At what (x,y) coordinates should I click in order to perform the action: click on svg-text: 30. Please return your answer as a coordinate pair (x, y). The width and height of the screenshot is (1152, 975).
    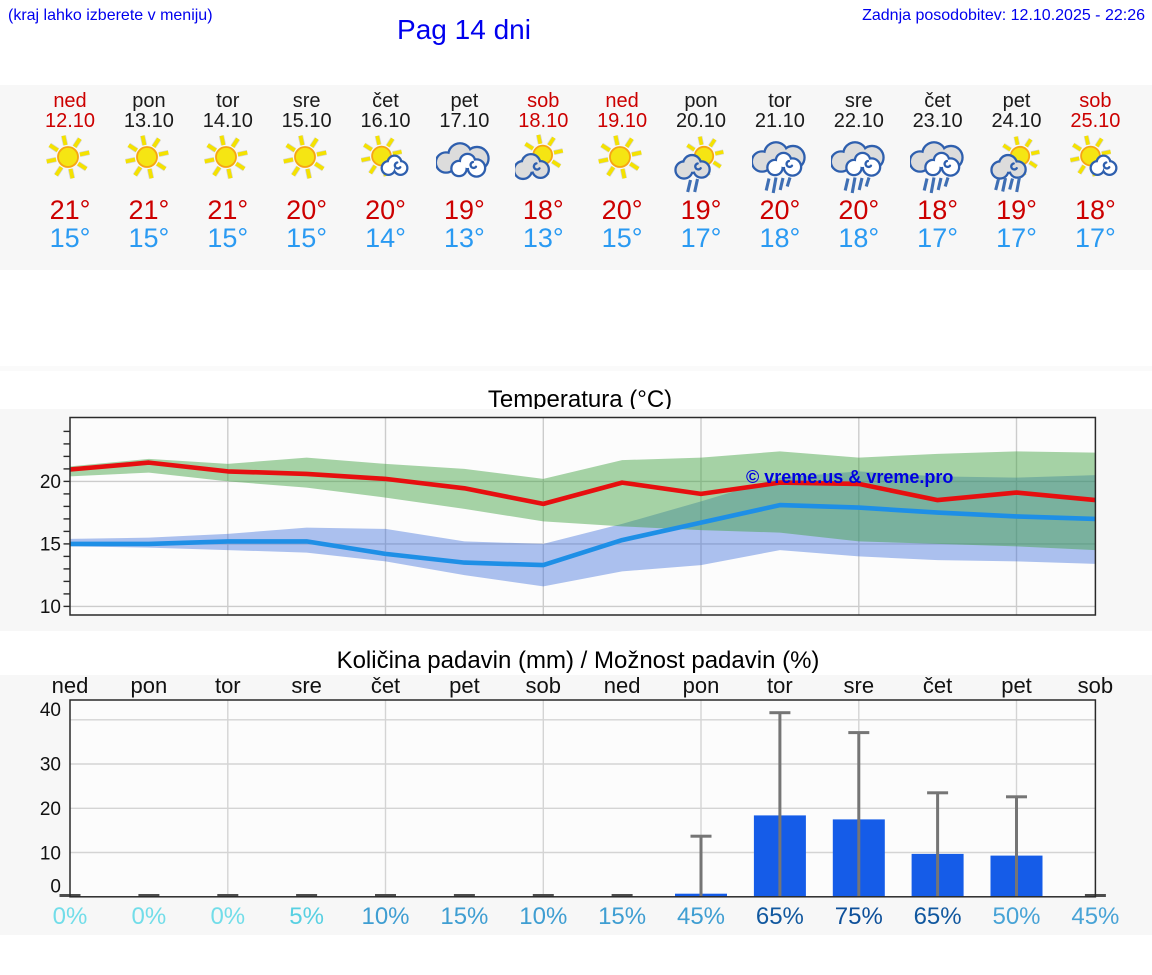
    Looking at the image, I should click on (50, 765).